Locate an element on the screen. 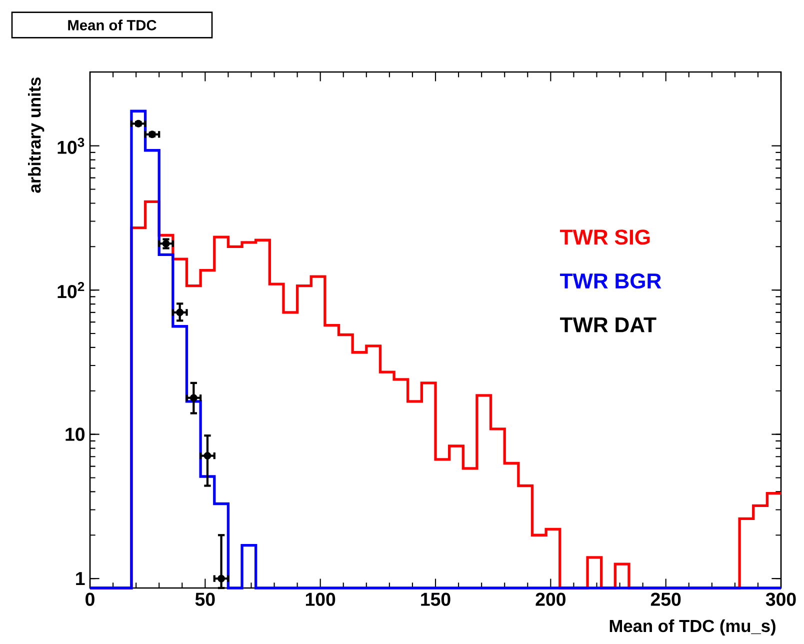 The width and height of the screenshot is (804, 644). y-axis-title: arbitrary units is located at coordinates (36, 135).